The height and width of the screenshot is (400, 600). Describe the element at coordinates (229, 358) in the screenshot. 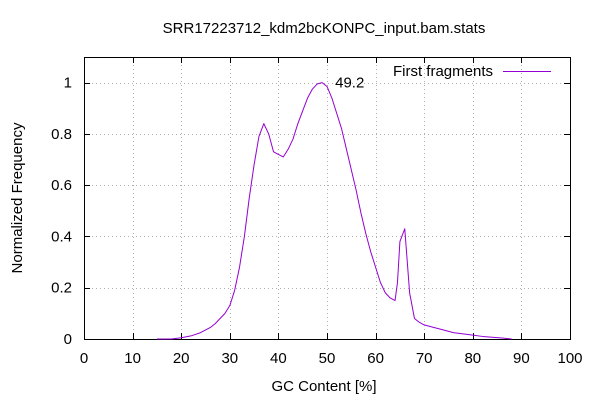

I see `x-tick-label: 30` at that location.